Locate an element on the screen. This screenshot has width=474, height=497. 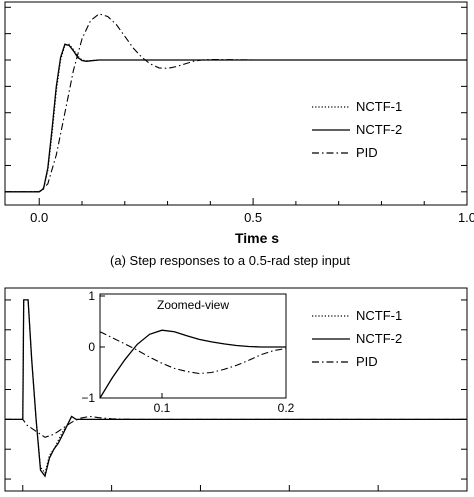
inset-y-ticks: 1 0 −1 is located at coordinates (93, 347).